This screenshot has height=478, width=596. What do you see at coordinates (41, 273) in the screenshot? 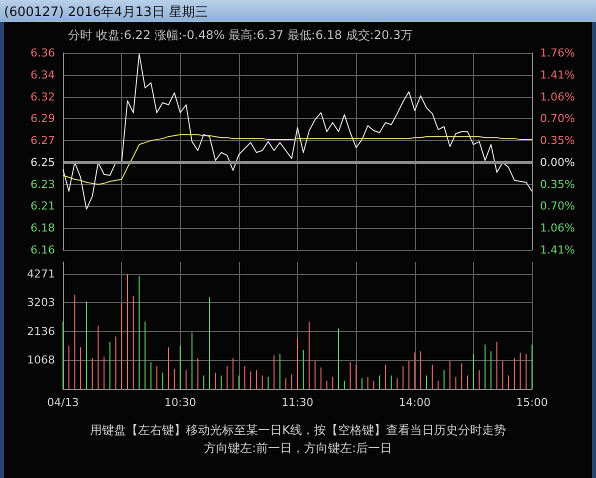
I see `y-tick-label: 4271` at bounding box center [41, 273].